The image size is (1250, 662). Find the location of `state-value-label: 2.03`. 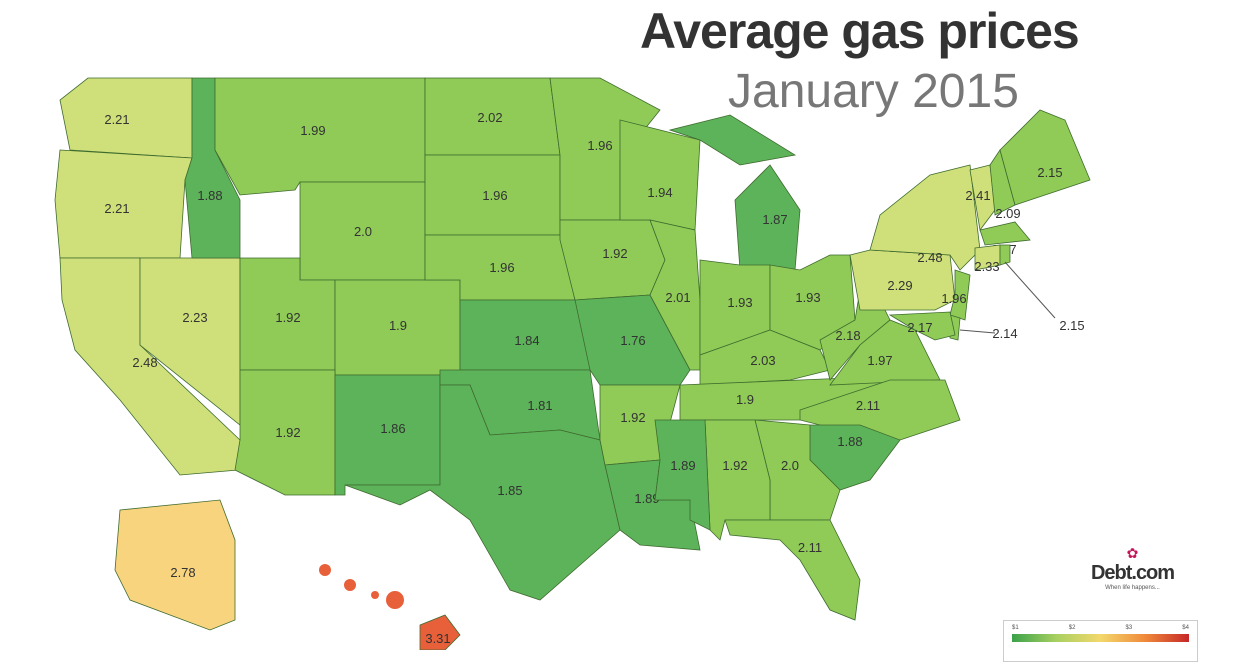

state-value-label: 2.03 is located at coordinates (762, 360).